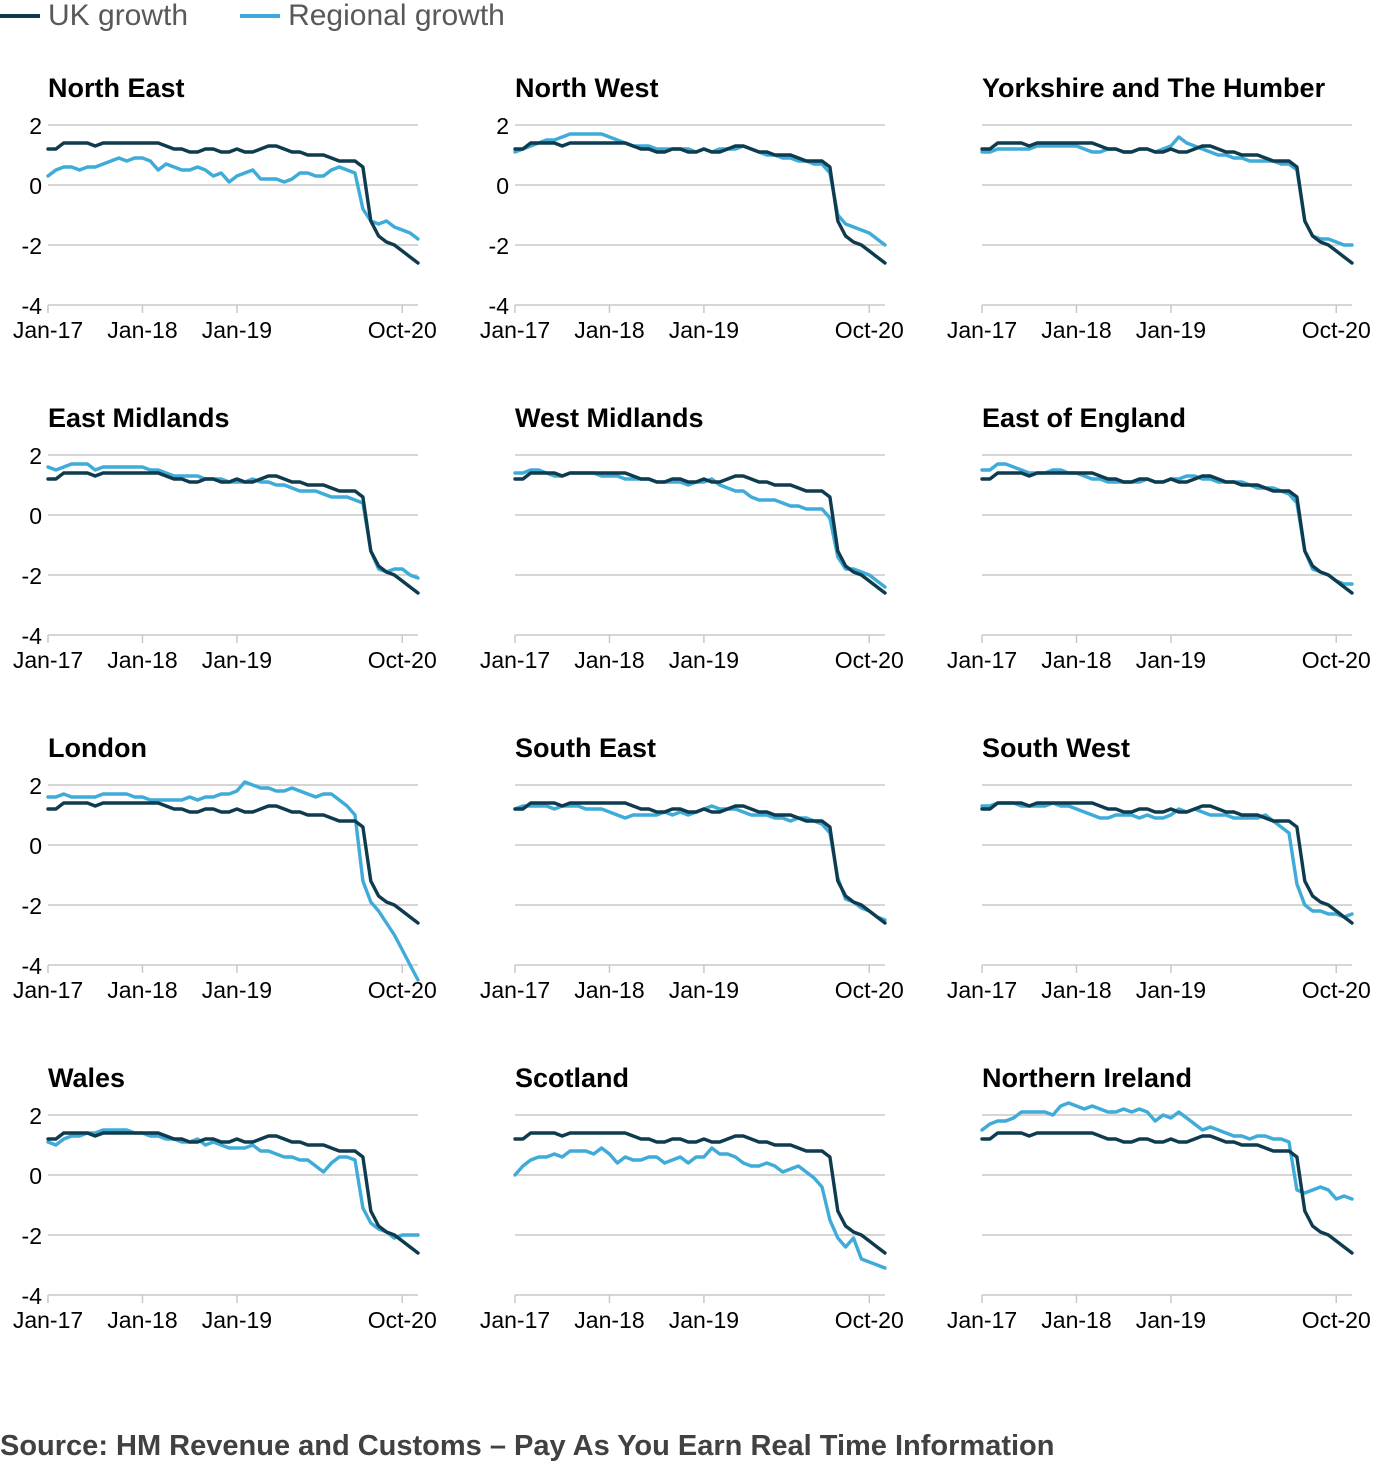 This screenshot has height=1470, width=1382. I want to click on panel-title: Wales, so click(86, 1078).